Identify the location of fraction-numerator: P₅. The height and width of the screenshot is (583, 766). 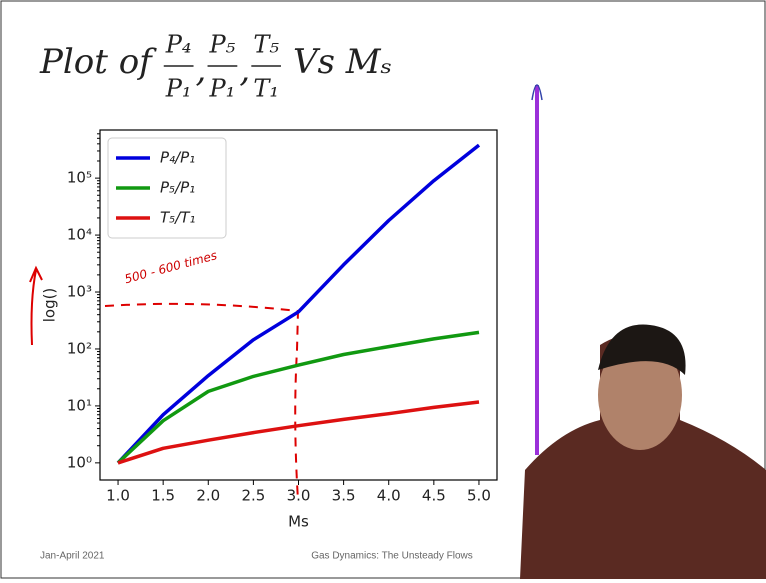
(222, 45).